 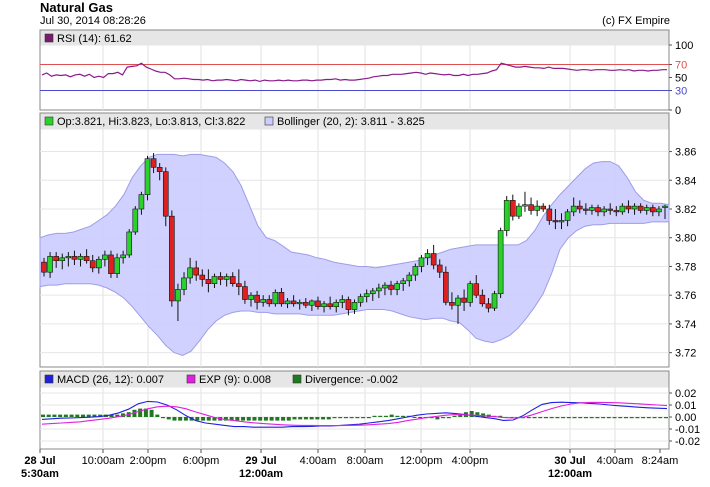 What do you see at coordinates (685, 325) in the screenshot?
I see `price-tick-label: 3.74` at bounding box center [685, 325].